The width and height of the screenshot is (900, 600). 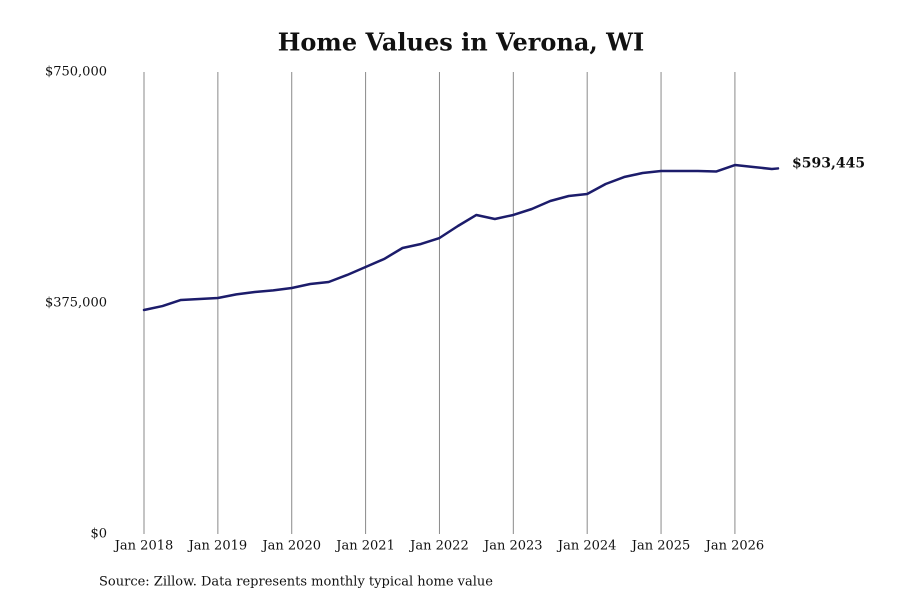 I want to click on x-tick-label: Jan 2018, so click(x=143, y=546).